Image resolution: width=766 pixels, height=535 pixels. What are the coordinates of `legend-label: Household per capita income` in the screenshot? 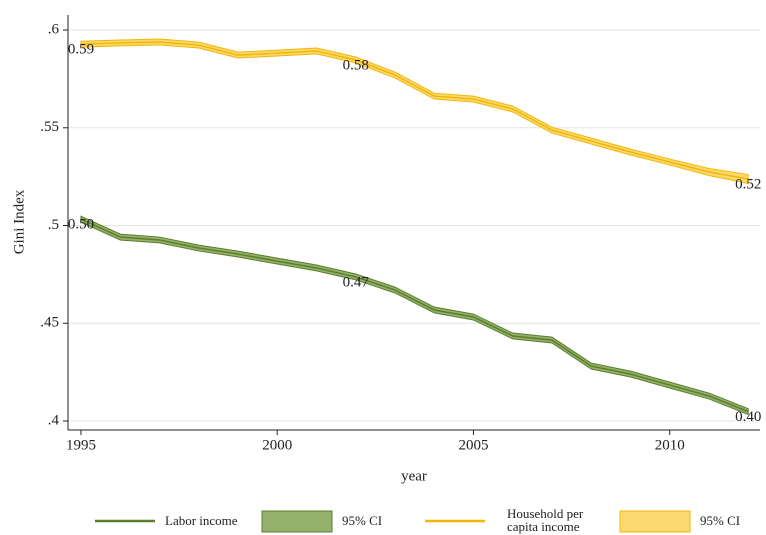 It's located at (545, 520).